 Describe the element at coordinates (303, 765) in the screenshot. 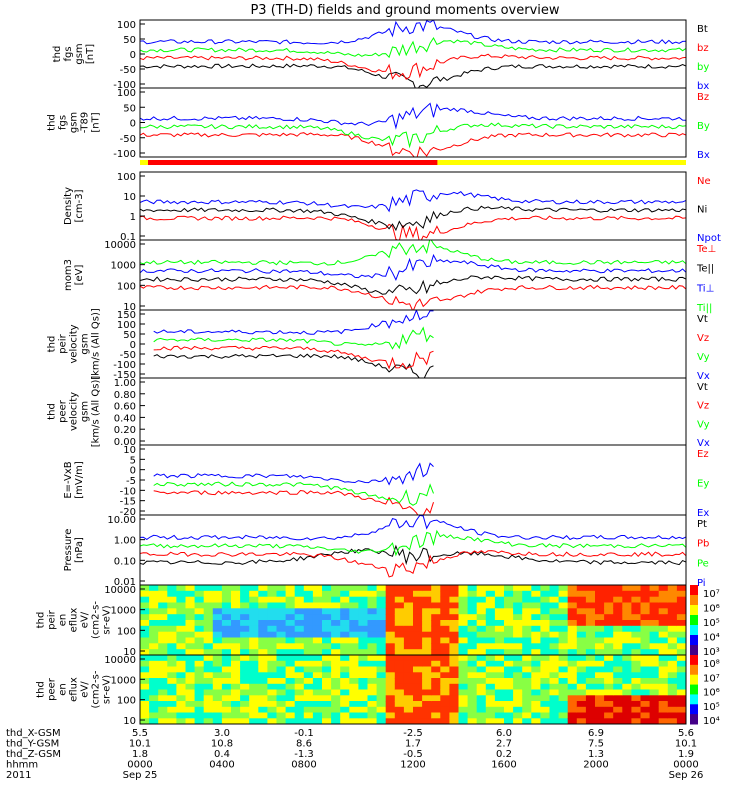

I see `x-axis-value: 0800` at that location.